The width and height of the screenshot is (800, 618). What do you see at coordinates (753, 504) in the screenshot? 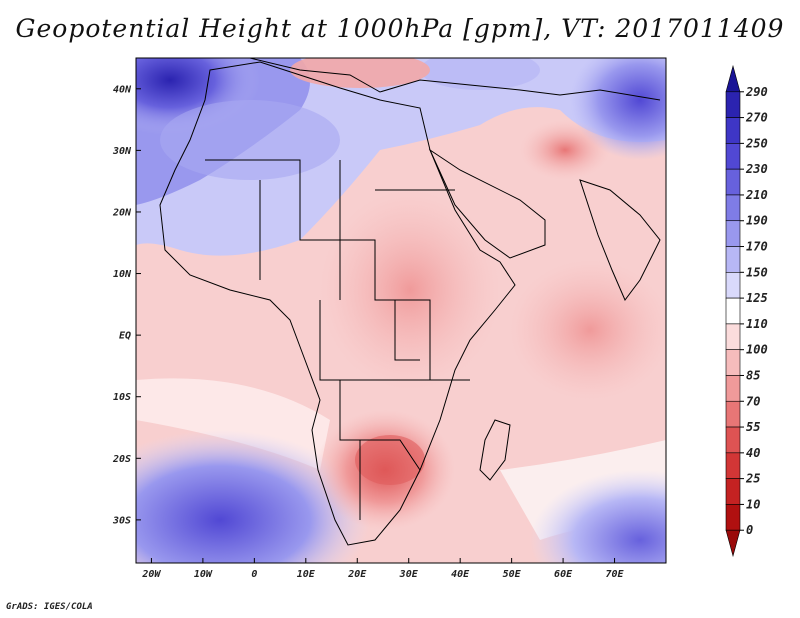
I see `colorbar-label: 10` at bounding box center [753, 504].